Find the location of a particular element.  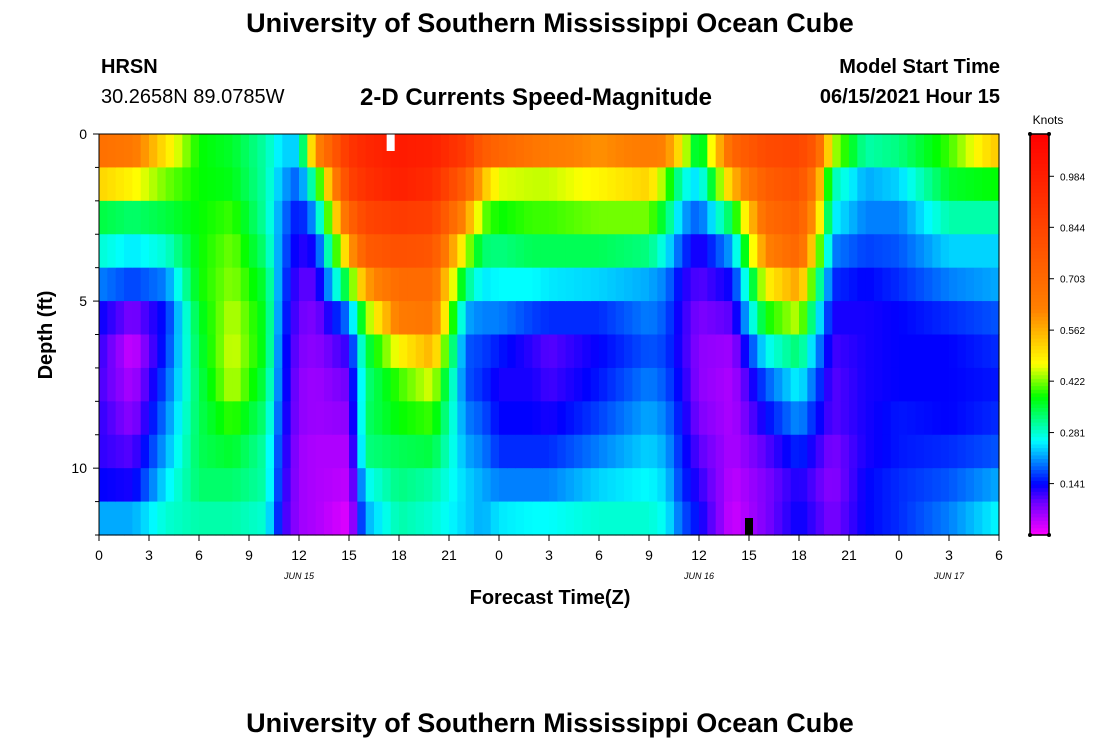

x-tick-label: 9 is located at coordinates (649, 555).